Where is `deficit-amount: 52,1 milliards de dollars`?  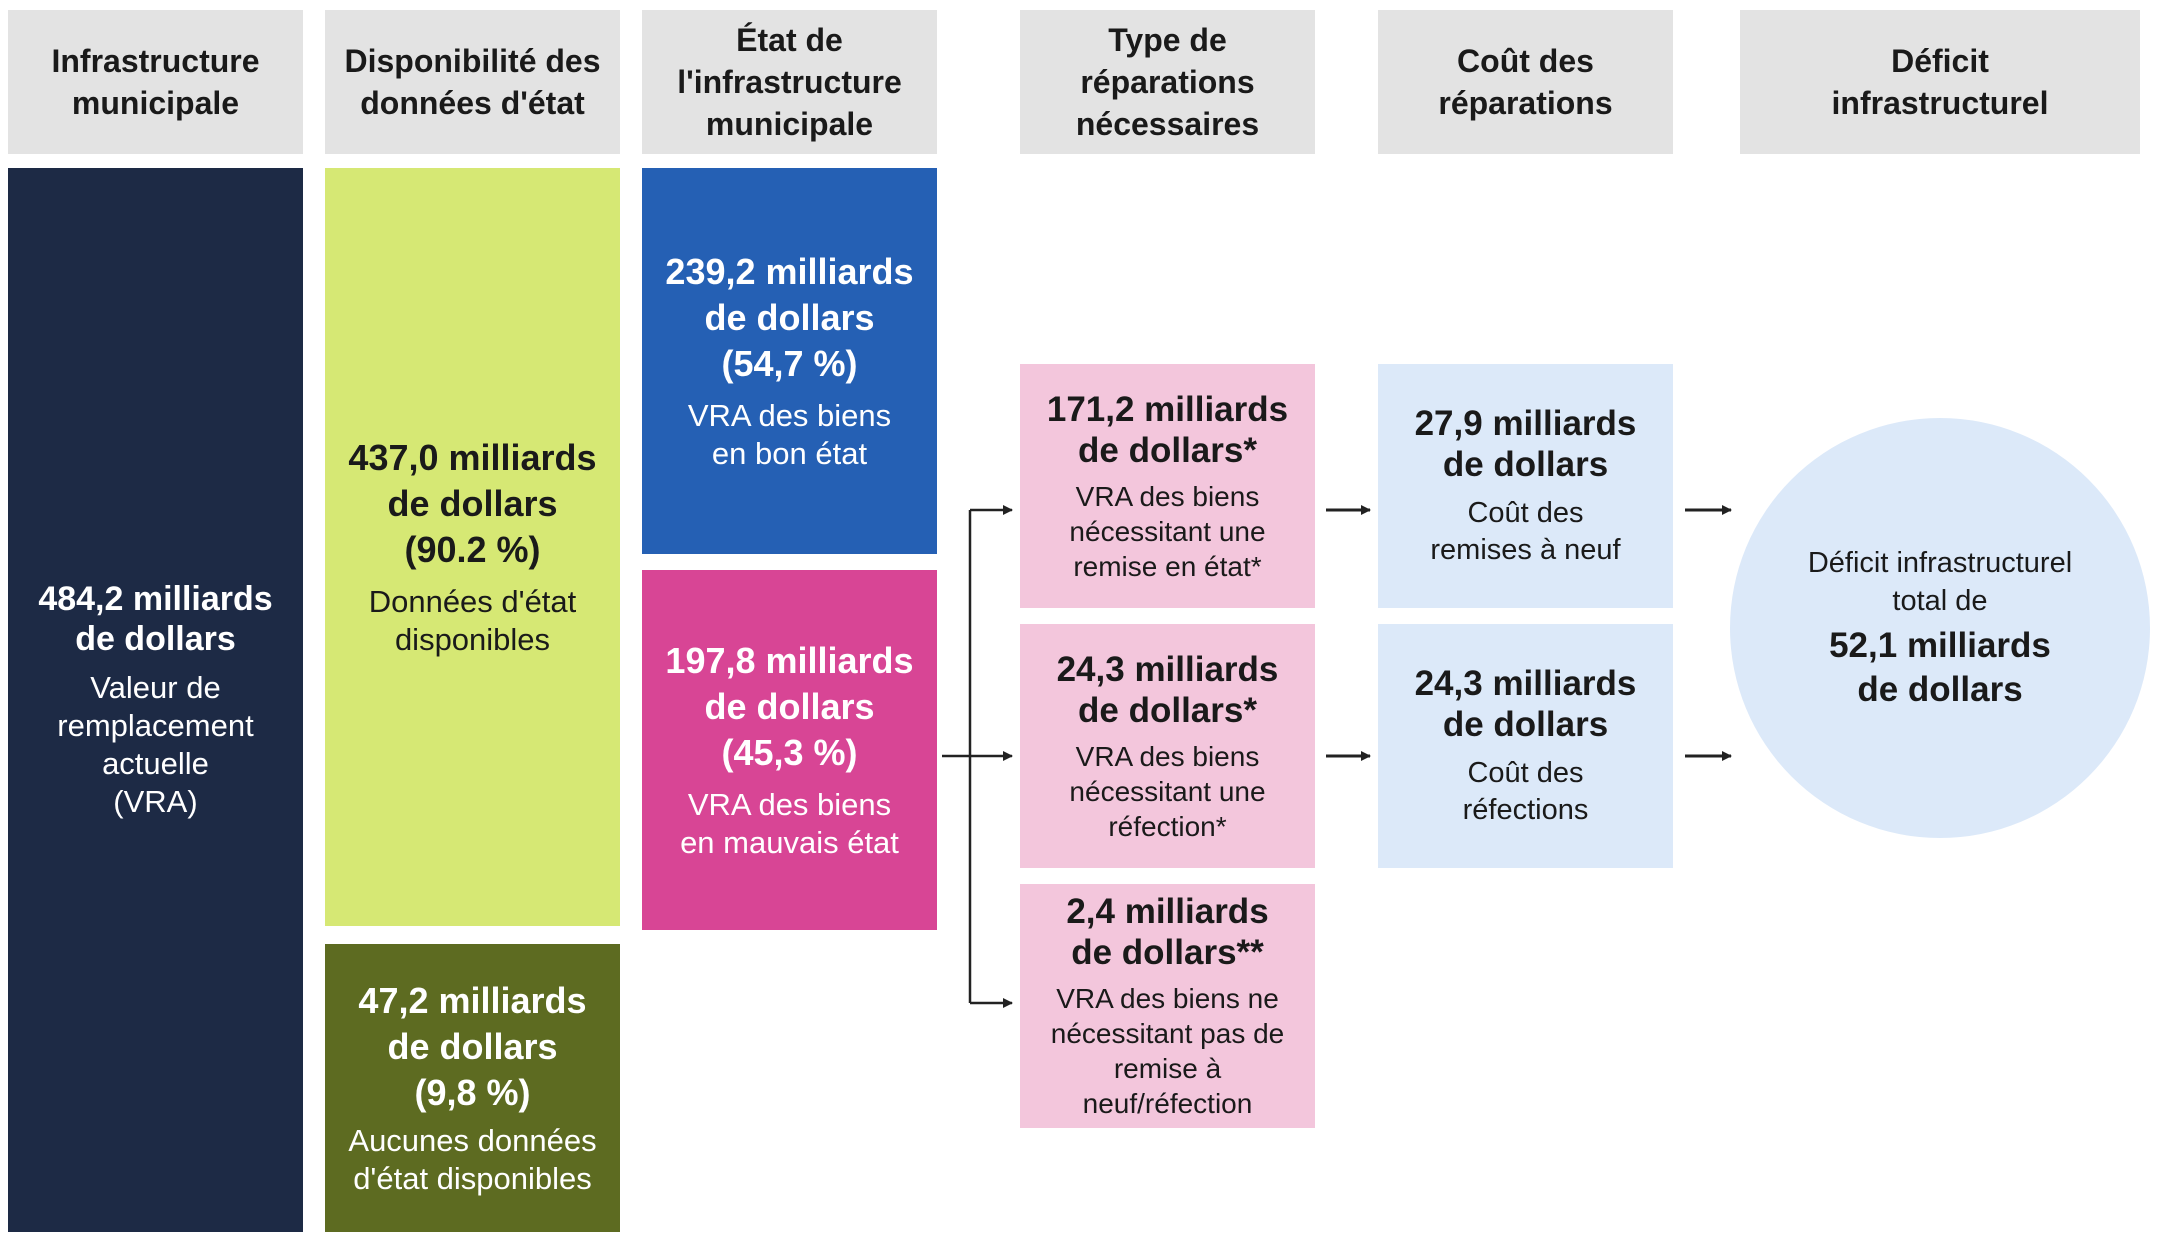 deficit-amount: 52,1 milliards de dollars is located at coordinates (1940, 667).